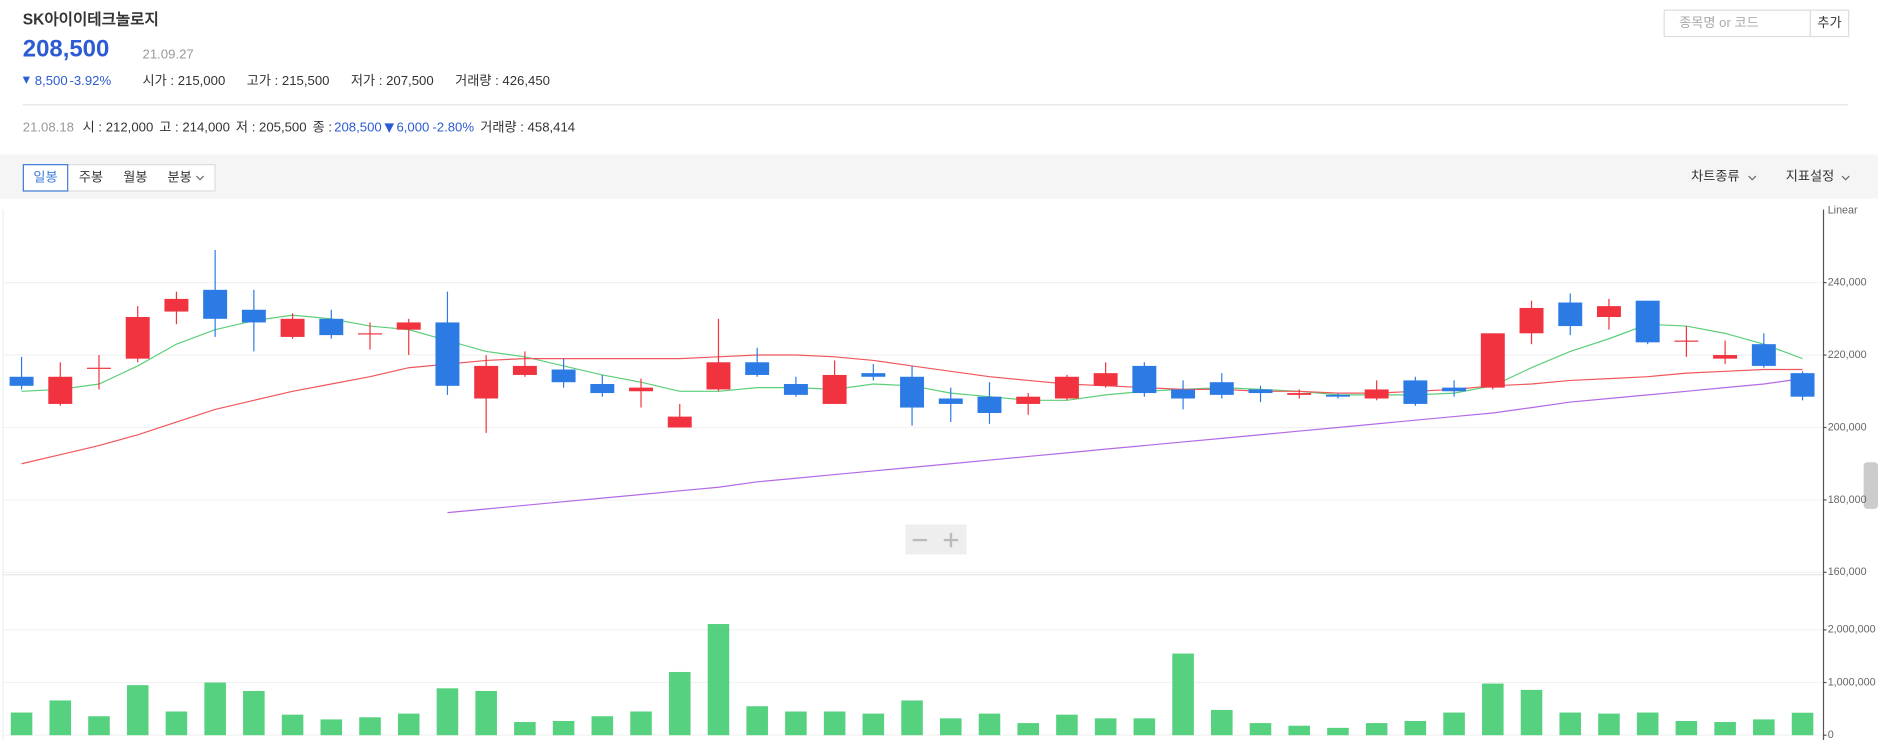 Image resolution: width=1878 pixels, height=740 pixels. I want to click on scale-label: Linear, so click(1843, 211).